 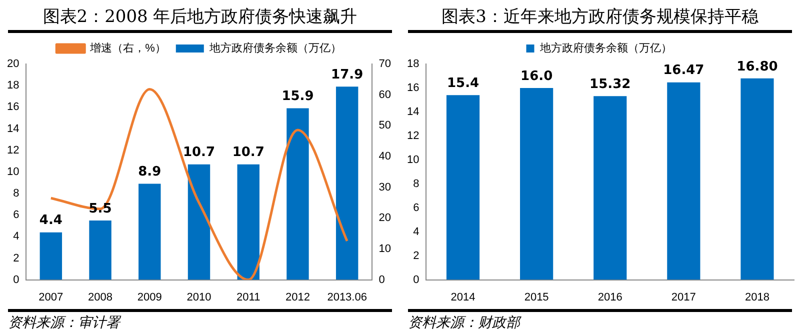 I want to click on y2-tick-label: 50, so click(x=385, y=126).